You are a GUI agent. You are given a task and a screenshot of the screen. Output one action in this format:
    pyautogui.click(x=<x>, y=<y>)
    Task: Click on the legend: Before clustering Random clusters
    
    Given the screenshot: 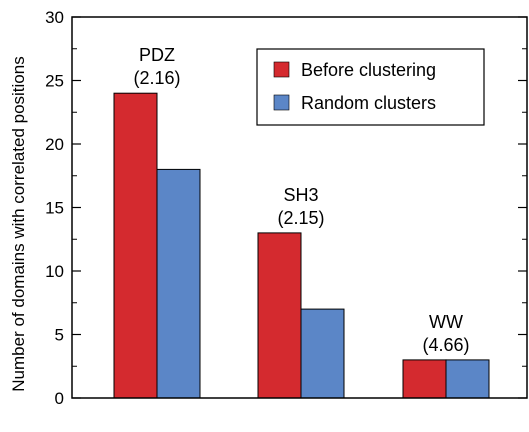 What is the action you would take?
    pyautogui.click(x=370, y=87)
    